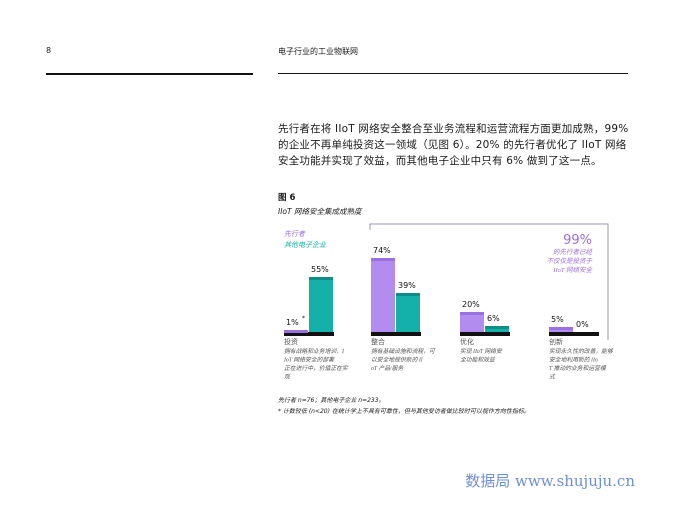 The image size is (675, 506). What do you see at coordinates (493, 318) in the screenshot?
I see `value-label: 6%` at bounding box center [493, 318].